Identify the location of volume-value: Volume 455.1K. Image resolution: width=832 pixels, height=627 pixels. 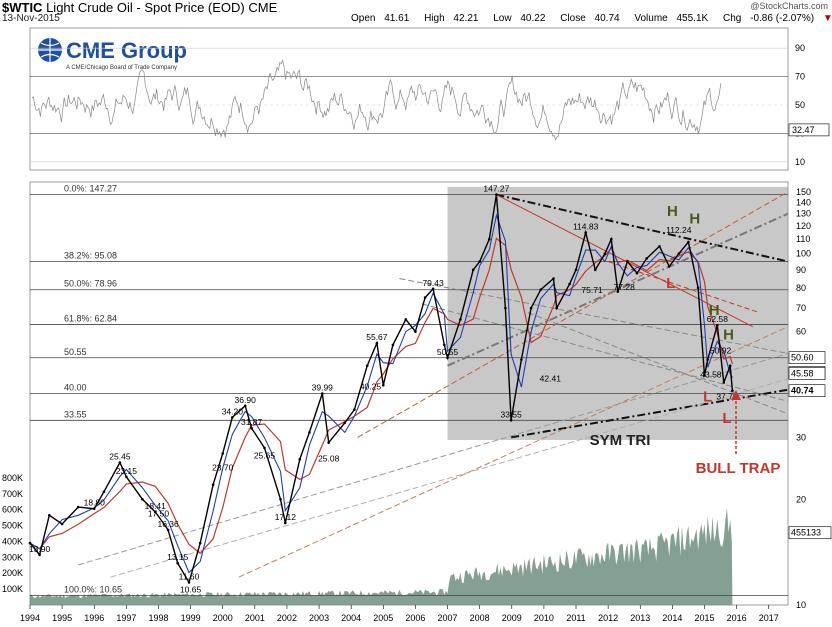
(671, 18).